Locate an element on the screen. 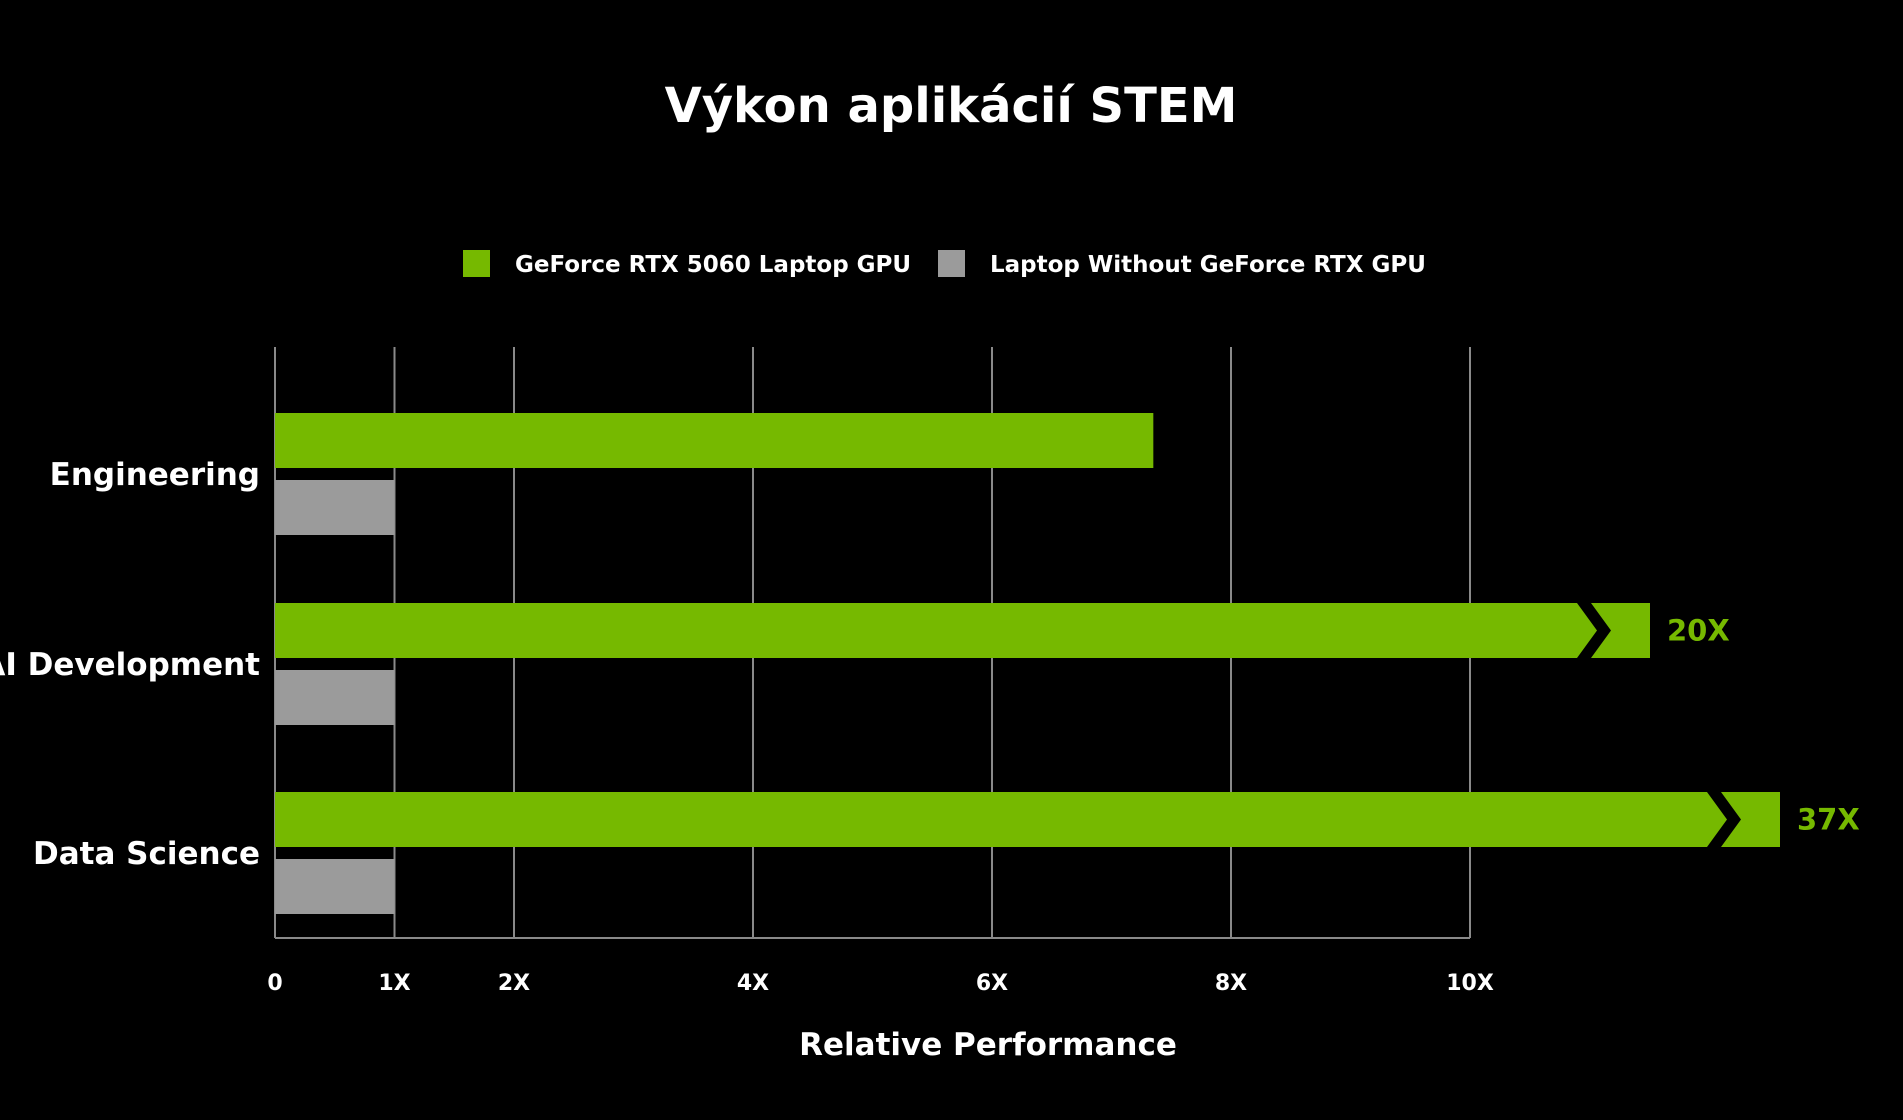 The width and height of the screenshot is (1903, 1120). legend-label: GeForce RTX 5060 Laptop GPU is located at coordinates (713, 265).